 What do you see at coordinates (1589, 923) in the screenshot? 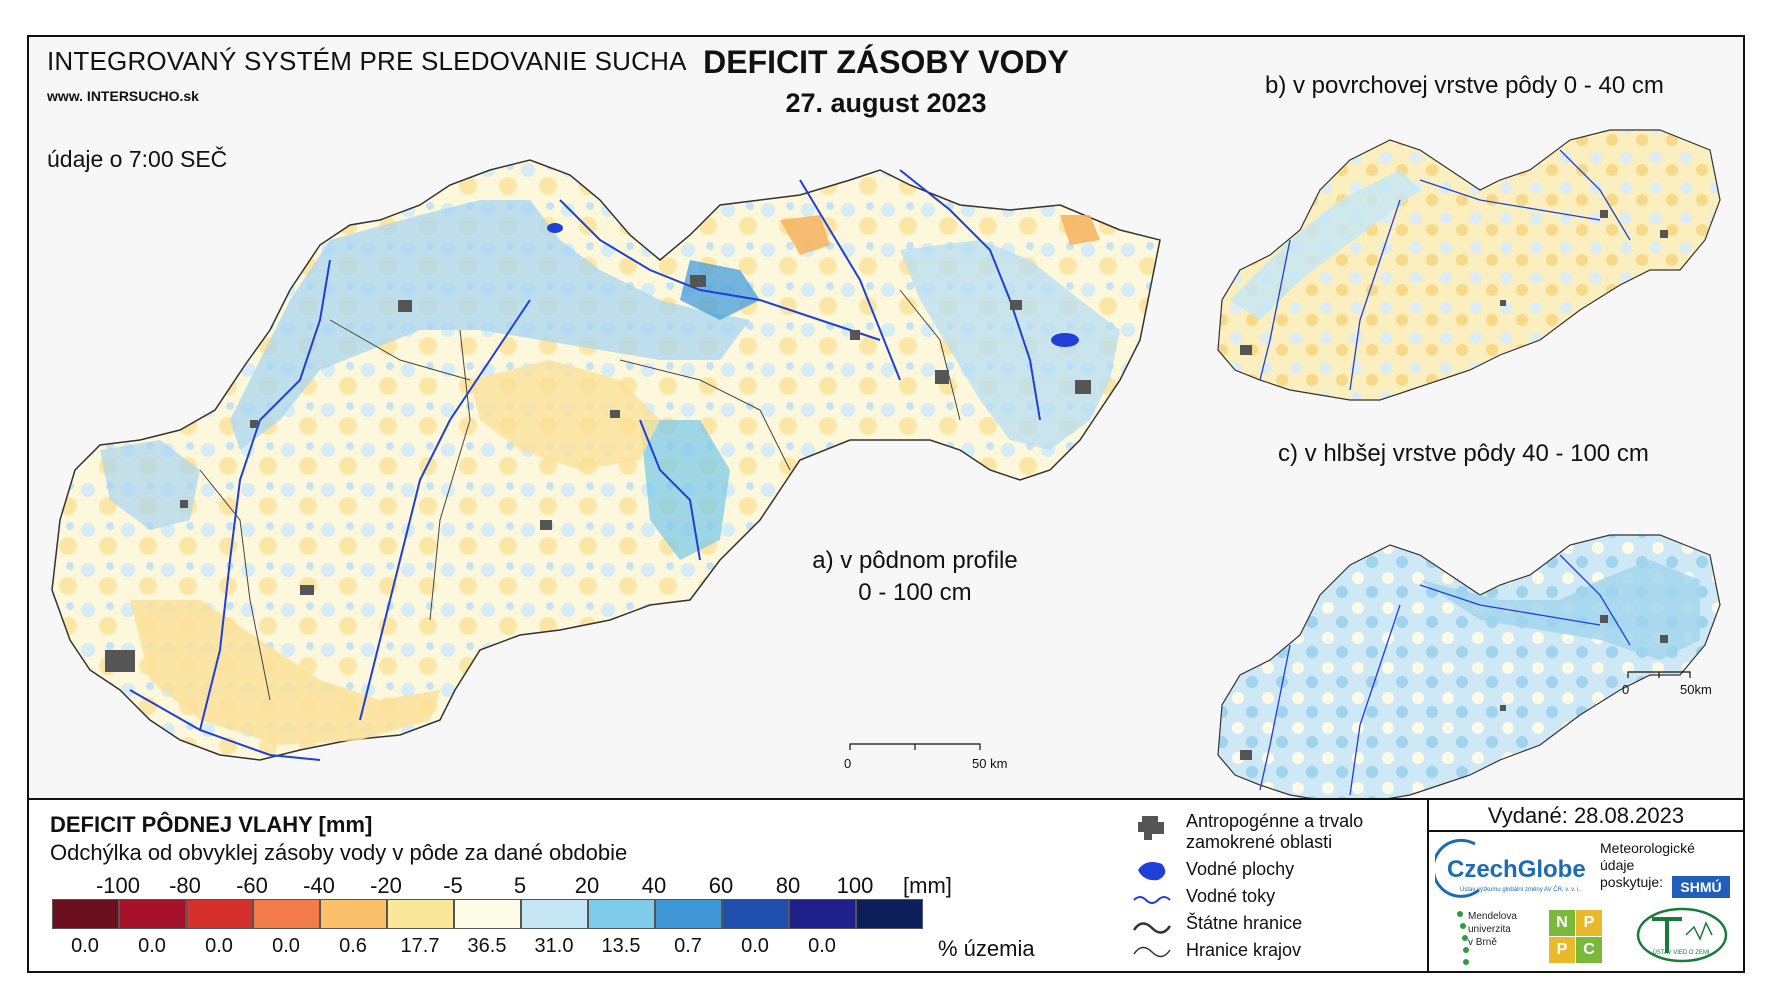
I see `nppc-logo-p1: P` at bounding box center [1589, 923].